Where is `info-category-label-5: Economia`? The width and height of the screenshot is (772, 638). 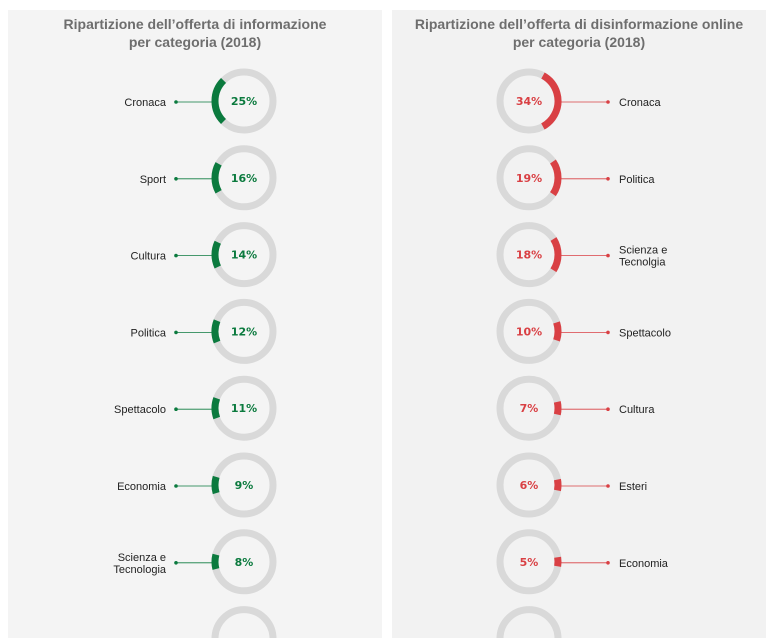
info-category-label-5: Economia is located at coordinates (142, 487).